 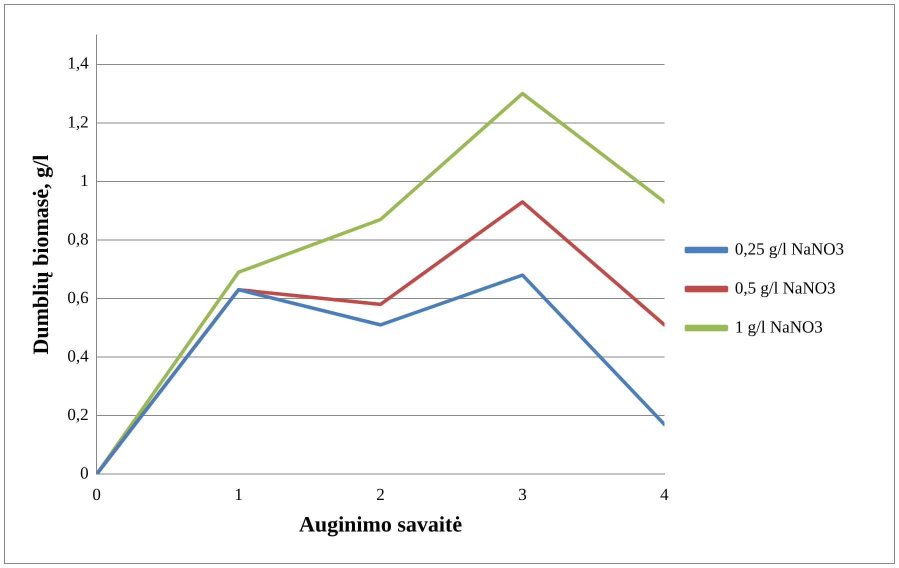 What do you see at coordinates (778, 326) in the screenshot?
I see `legend-label: 1 g/l NaNO3` at bounding box center [778, 326].